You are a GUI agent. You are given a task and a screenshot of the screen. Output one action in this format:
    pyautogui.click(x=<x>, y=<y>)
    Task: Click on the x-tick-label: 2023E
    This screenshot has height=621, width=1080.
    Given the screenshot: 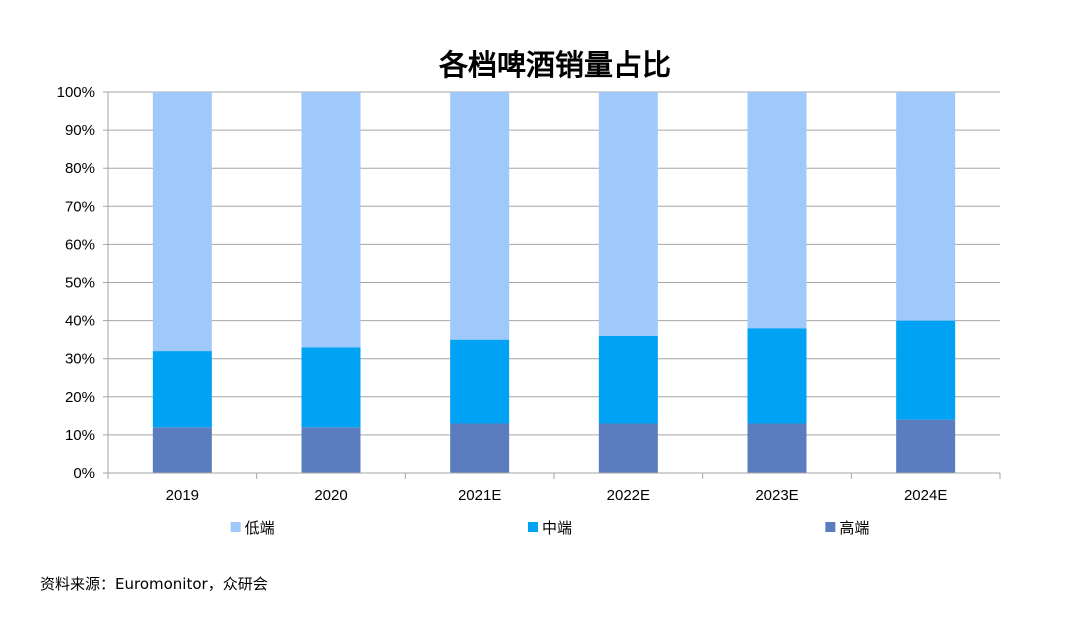 What is the action you would take?
    pyautogui.click(x=776, y=495)
    